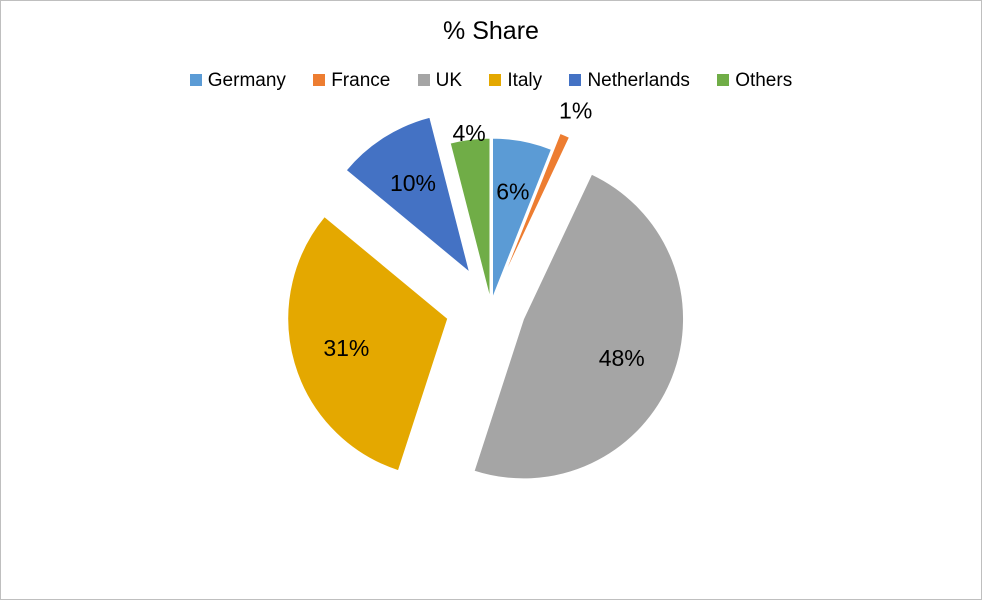  What do you see at coordinates (469, 133) in the screenshot?
I see `data-label-others: 4%` at bounding box center [469, 133].